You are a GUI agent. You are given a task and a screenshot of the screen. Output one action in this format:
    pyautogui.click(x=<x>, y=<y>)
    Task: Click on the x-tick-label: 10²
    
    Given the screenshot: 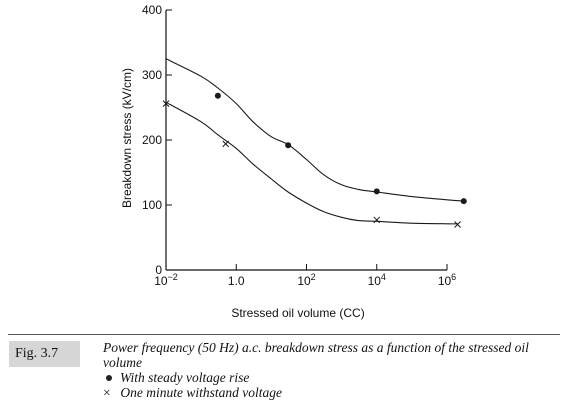 What is the action you would take?
    pyautogui.click(x=306, y=280)
    